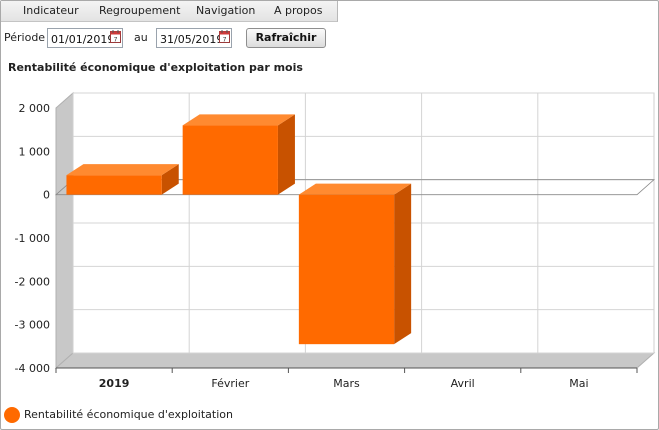 The image size is (659, 430). What do you see at coordinates (35, 108) in the screenshot?
I see `y-tick-label: 2 000` at bounding box center [35, 108].